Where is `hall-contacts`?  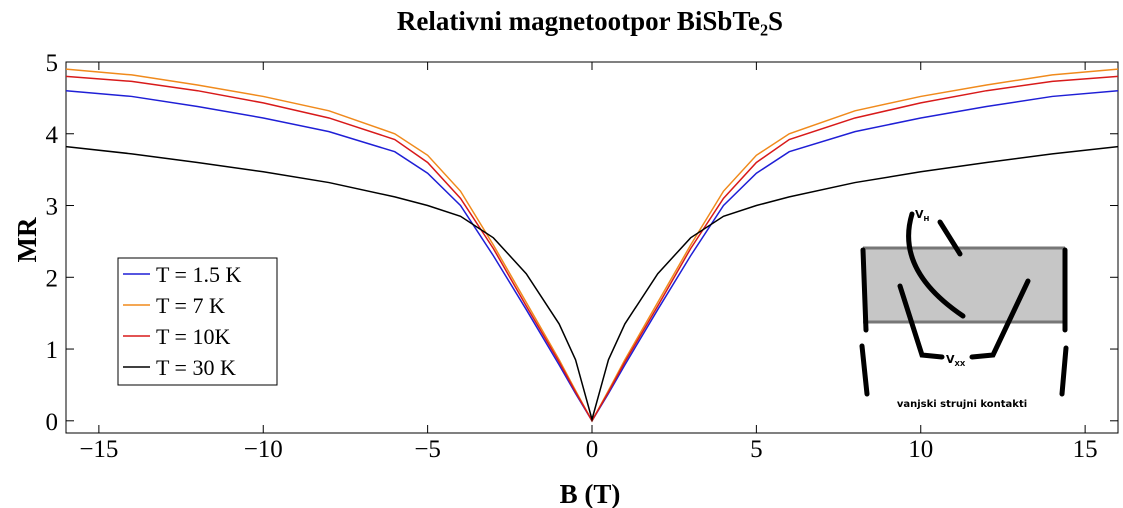 hall-contacts is located at coordinates (936, 265).